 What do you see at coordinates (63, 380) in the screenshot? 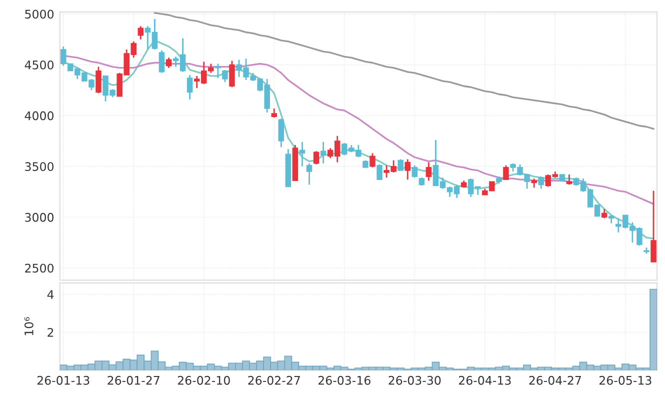
I see `x-tick-label: 26-01-13` at bounding box center [63, 380].